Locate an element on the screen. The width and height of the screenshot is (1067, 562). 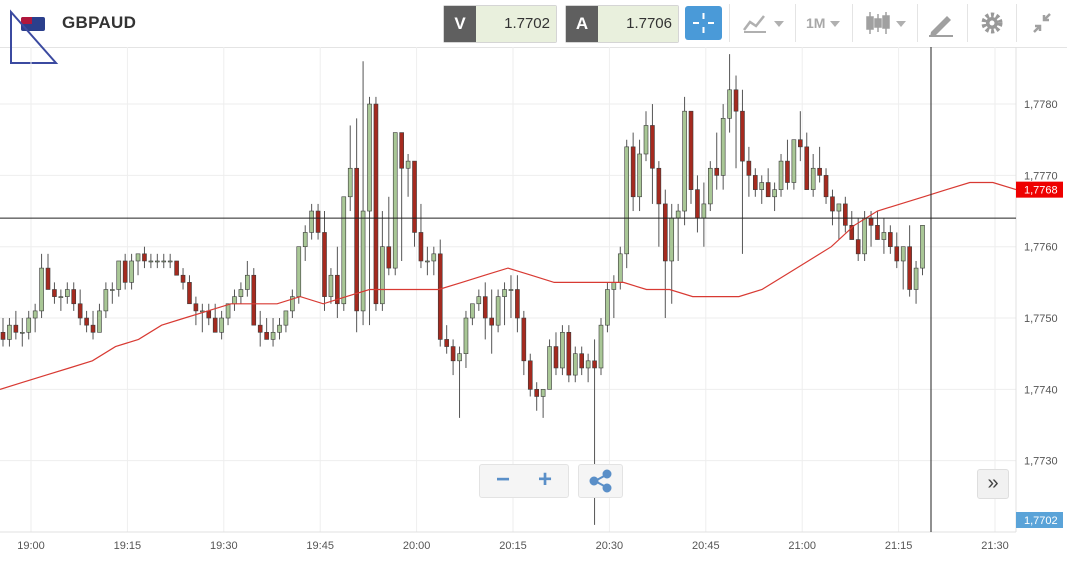
ma-price-label-bg is located at coordinates (1039, 189).